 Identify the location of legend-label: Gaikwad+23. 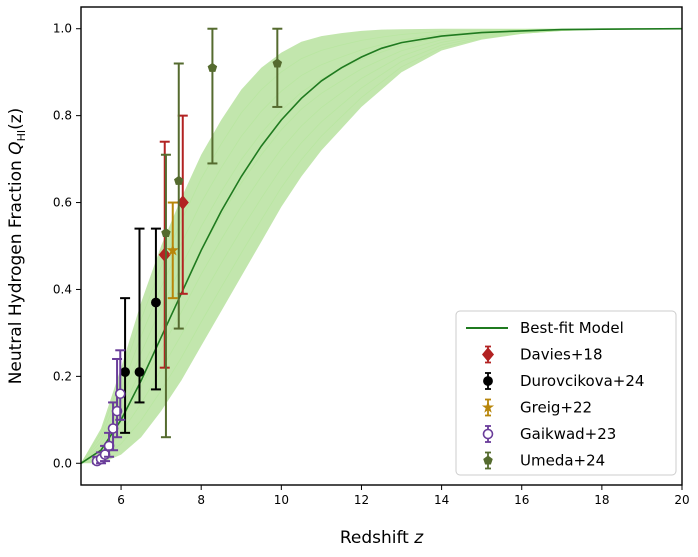
(568, 434).